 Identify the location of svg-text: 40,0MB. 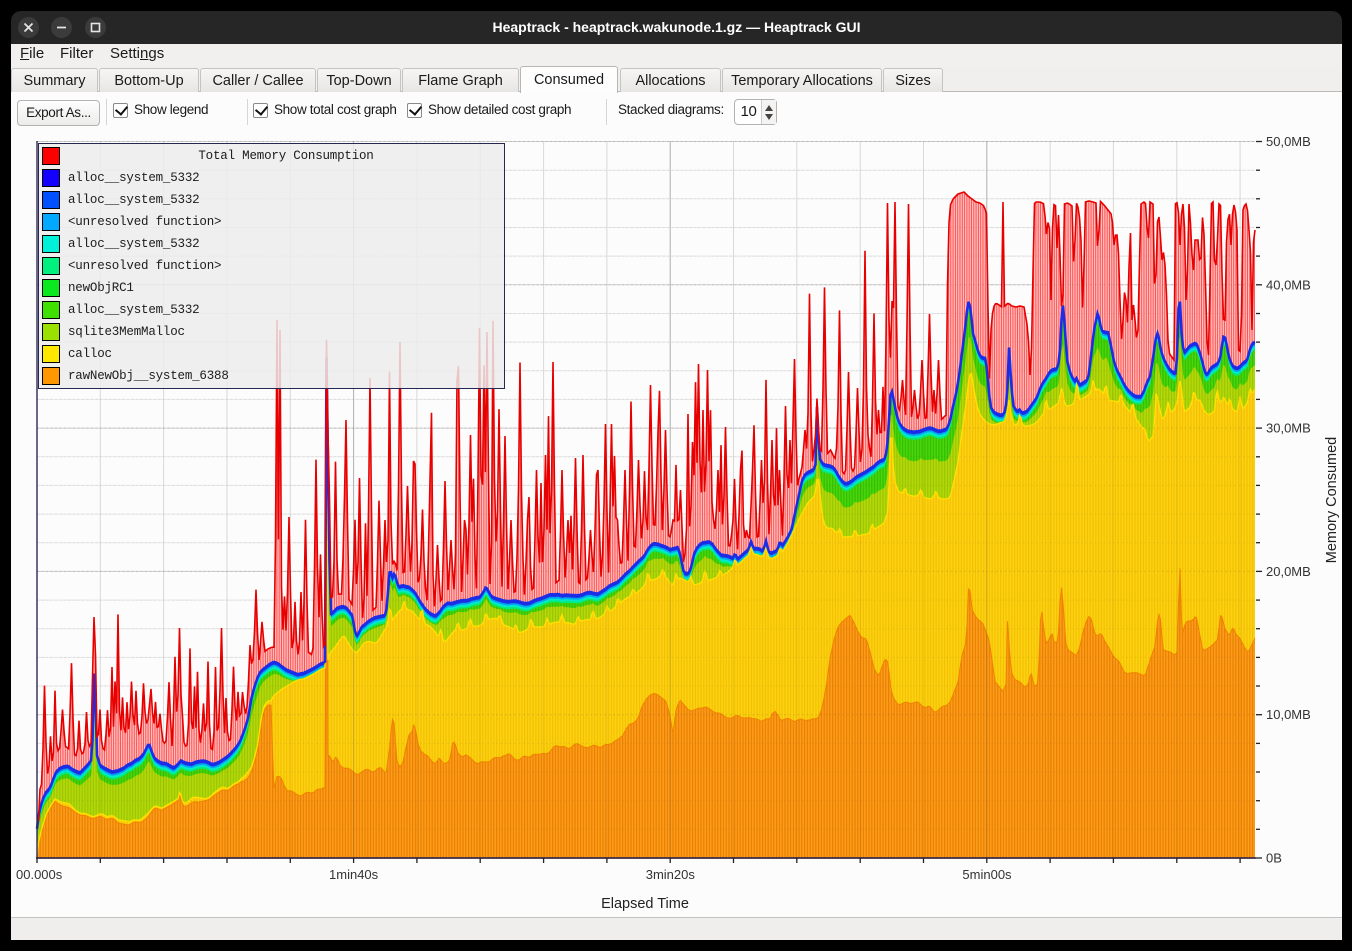
(1288, 284).